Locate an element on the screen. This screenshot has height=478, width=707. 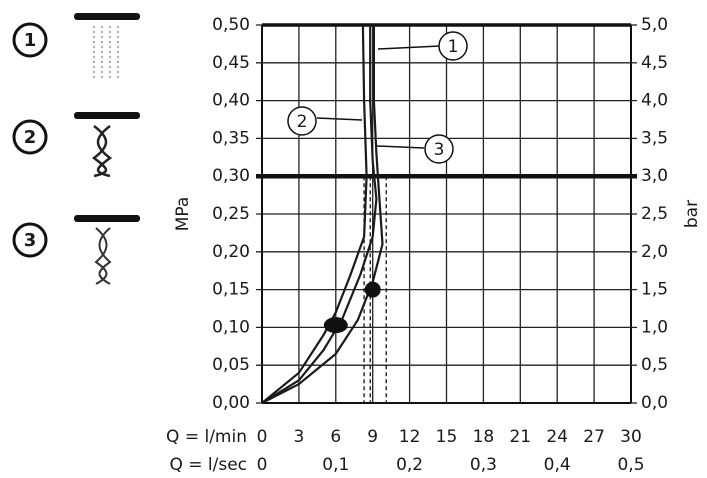
y-tick-label: 0,10 is located at coordinates (231, 327).